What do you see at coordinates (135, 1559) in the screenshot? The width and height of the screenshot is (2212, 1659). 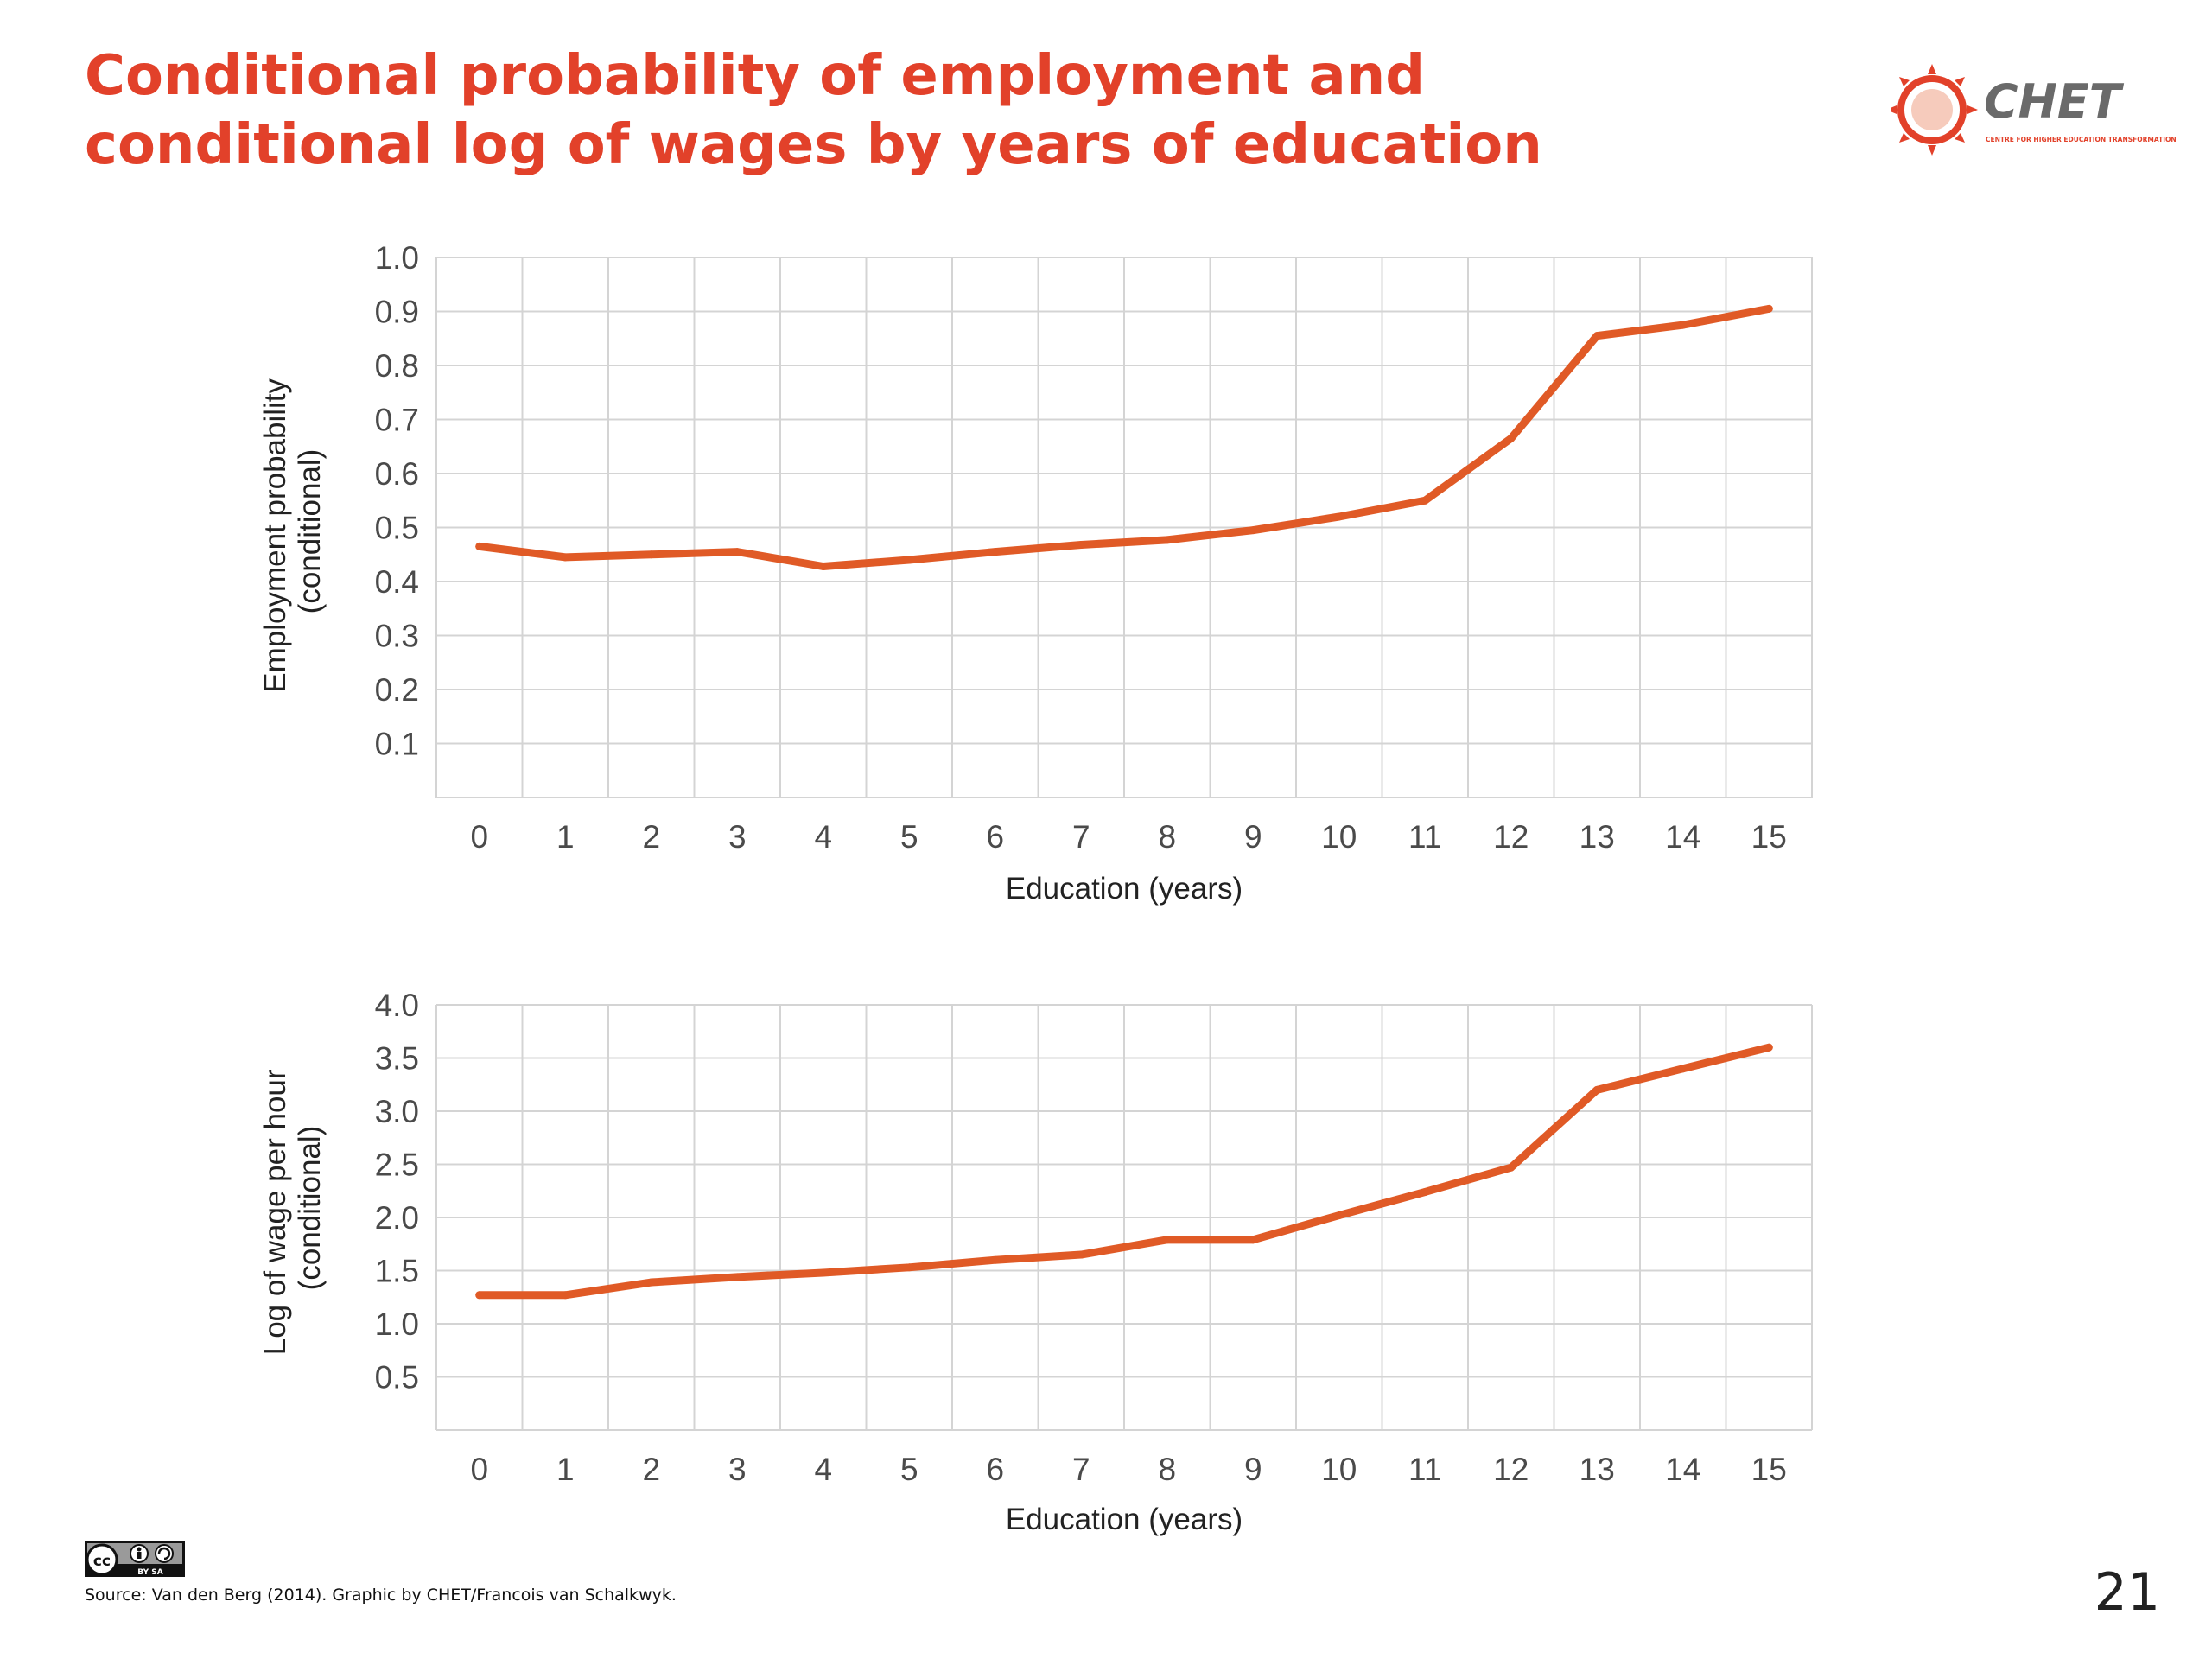 I see `creative-commons-by-sa-icon: cc BY SA` at bounding box center [135, 1559].